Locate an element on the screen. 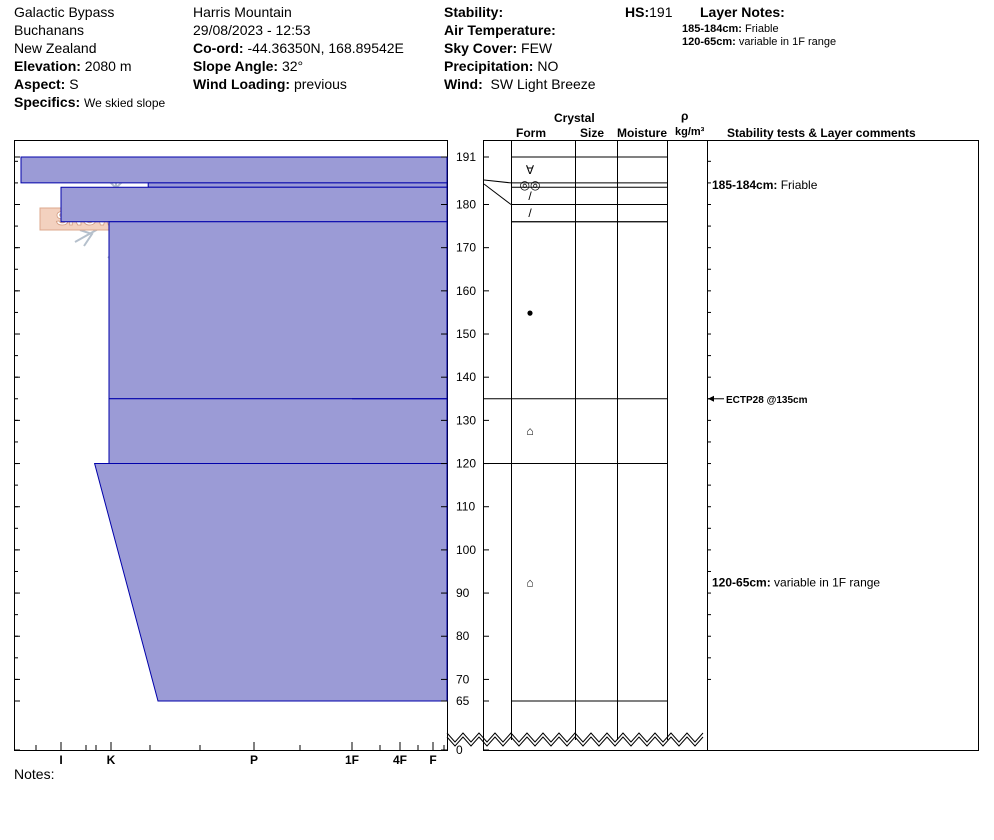  crystal-forms: ∀/◎◎/●⌂⌂ is located at coordinates (530, 376).